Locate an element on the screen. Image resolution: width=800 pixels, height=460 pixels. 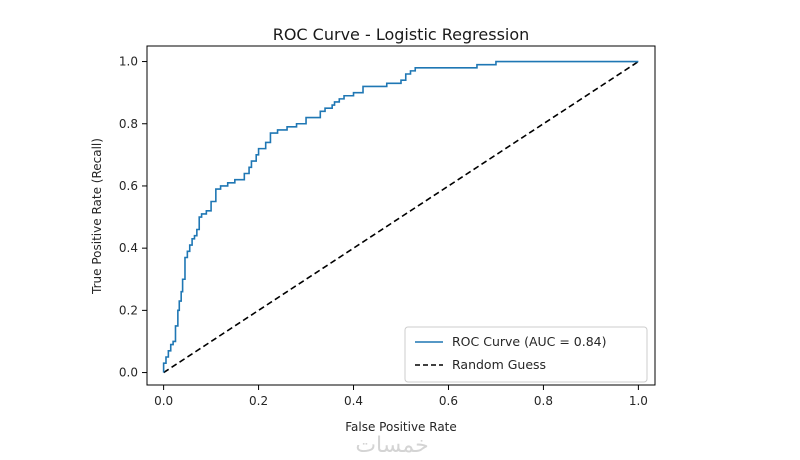
x-tick-label: 0.8 is located at coordinates (543, 401).